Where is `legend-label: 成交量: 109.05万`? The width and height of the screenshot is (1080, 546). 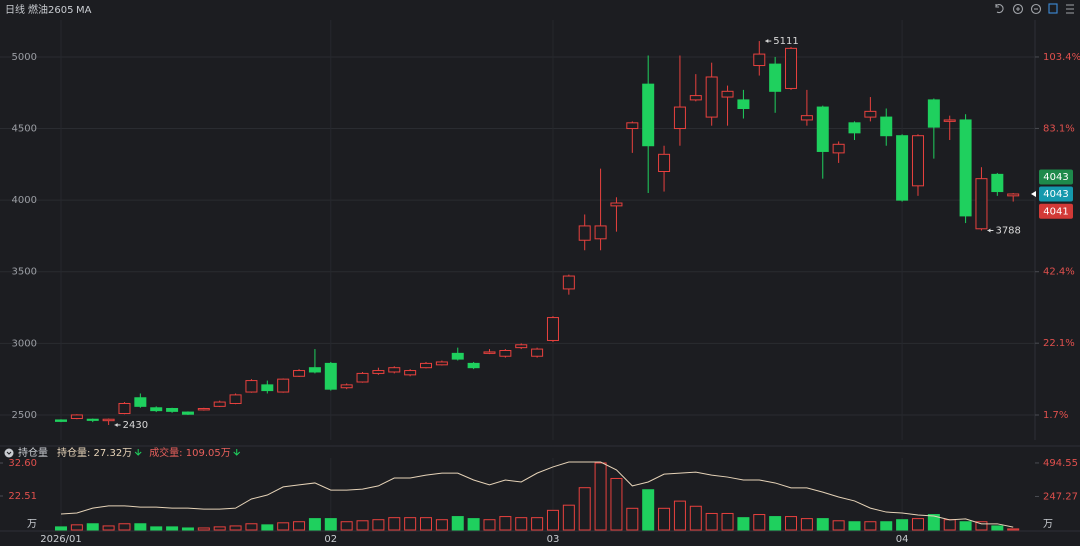 legend-label: 成交量: 109.05万 is located at coordinates (190, 452).